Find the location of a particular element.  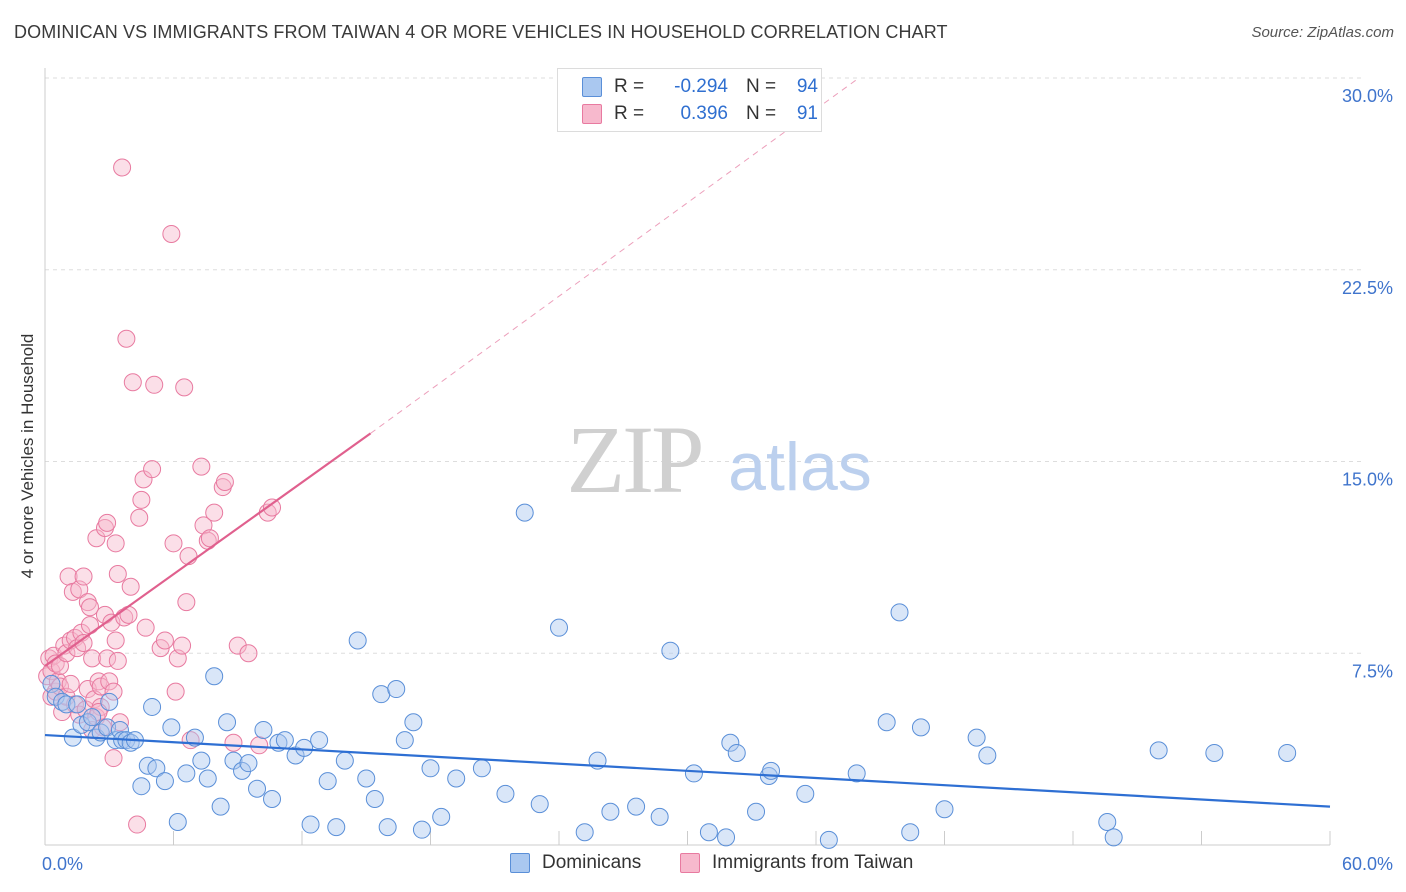

legend-n-value: 94 is located at coordinates (807, 86).